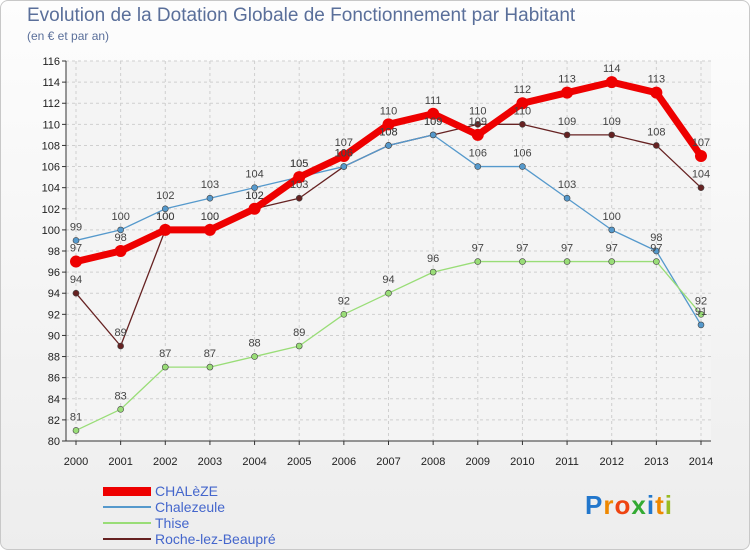 The image size is (750, 550). What do you see at coordinates (299, 185) in the screenshot?
I see `data-label-roche-lez-beaupre: 103` at bounding box center [299, 185].